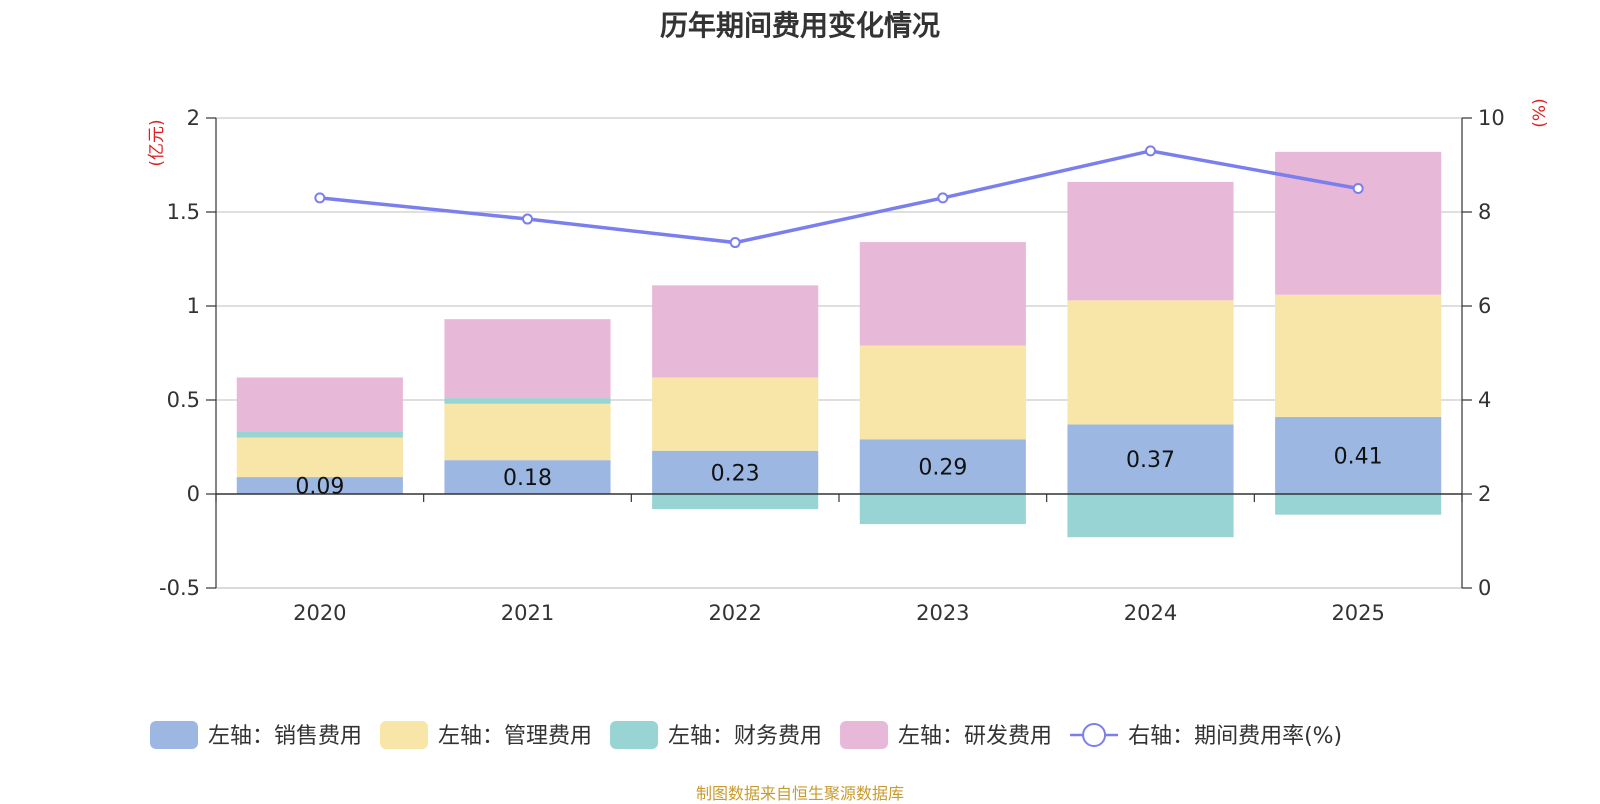  Describe the element at coordinates (1358, 188) in the screenshot. I see `rate-point-2025` at that location.